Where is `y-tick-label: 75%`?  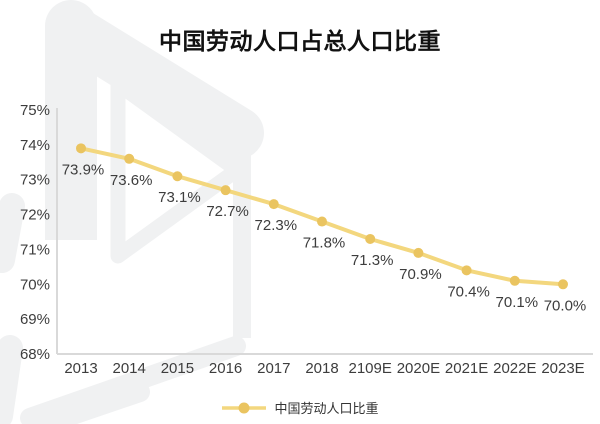 y-tick-label: 75% is located at coordinates (35, 110).